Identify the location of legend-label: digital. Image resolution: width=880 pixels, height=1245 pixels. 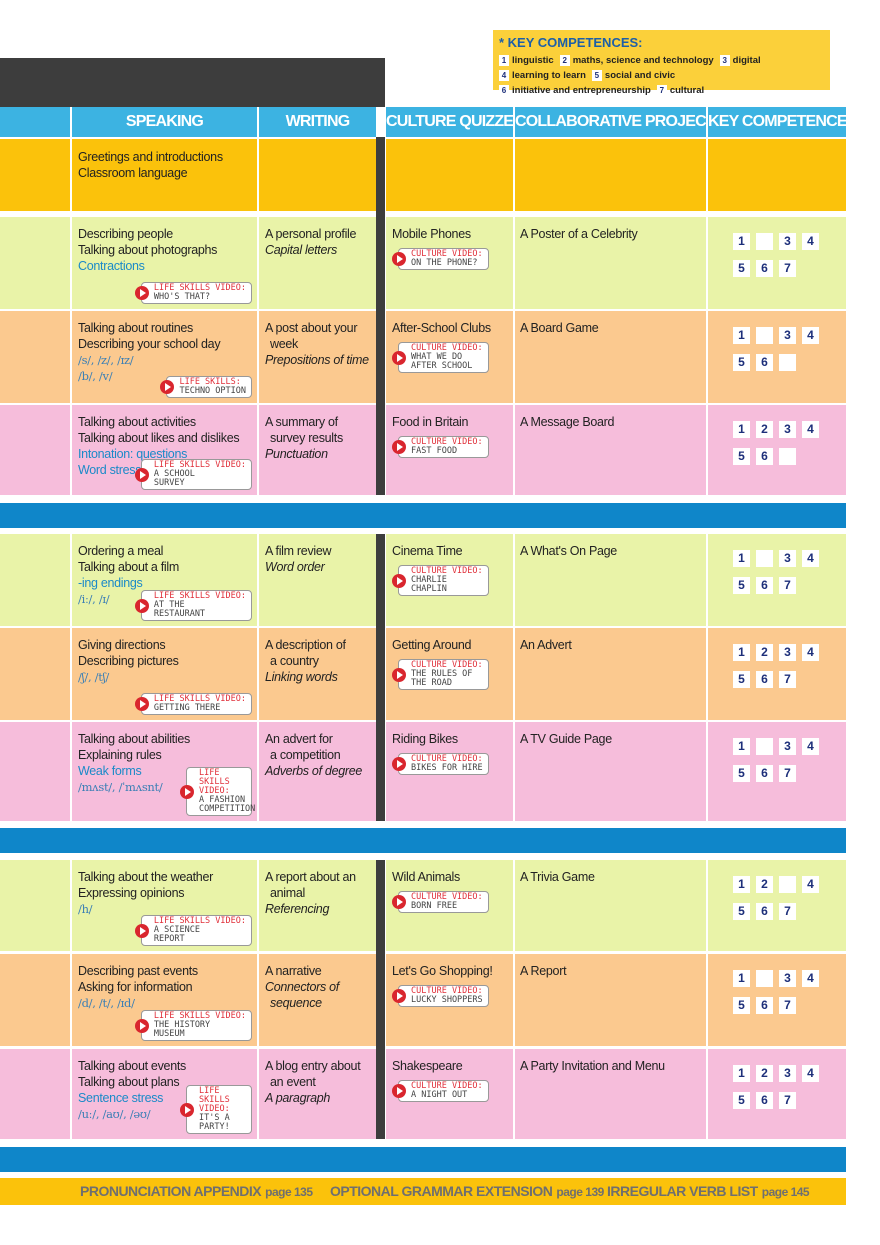
(746, 60).